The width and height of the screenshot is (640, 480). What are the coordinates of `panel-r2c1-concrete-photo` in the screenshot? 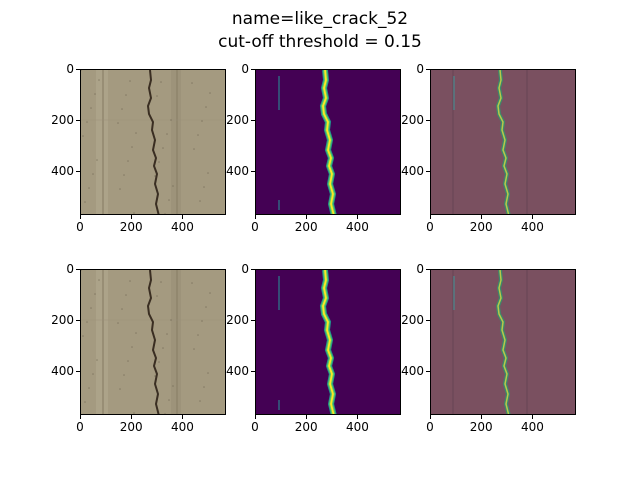 It's located at (153, 342).